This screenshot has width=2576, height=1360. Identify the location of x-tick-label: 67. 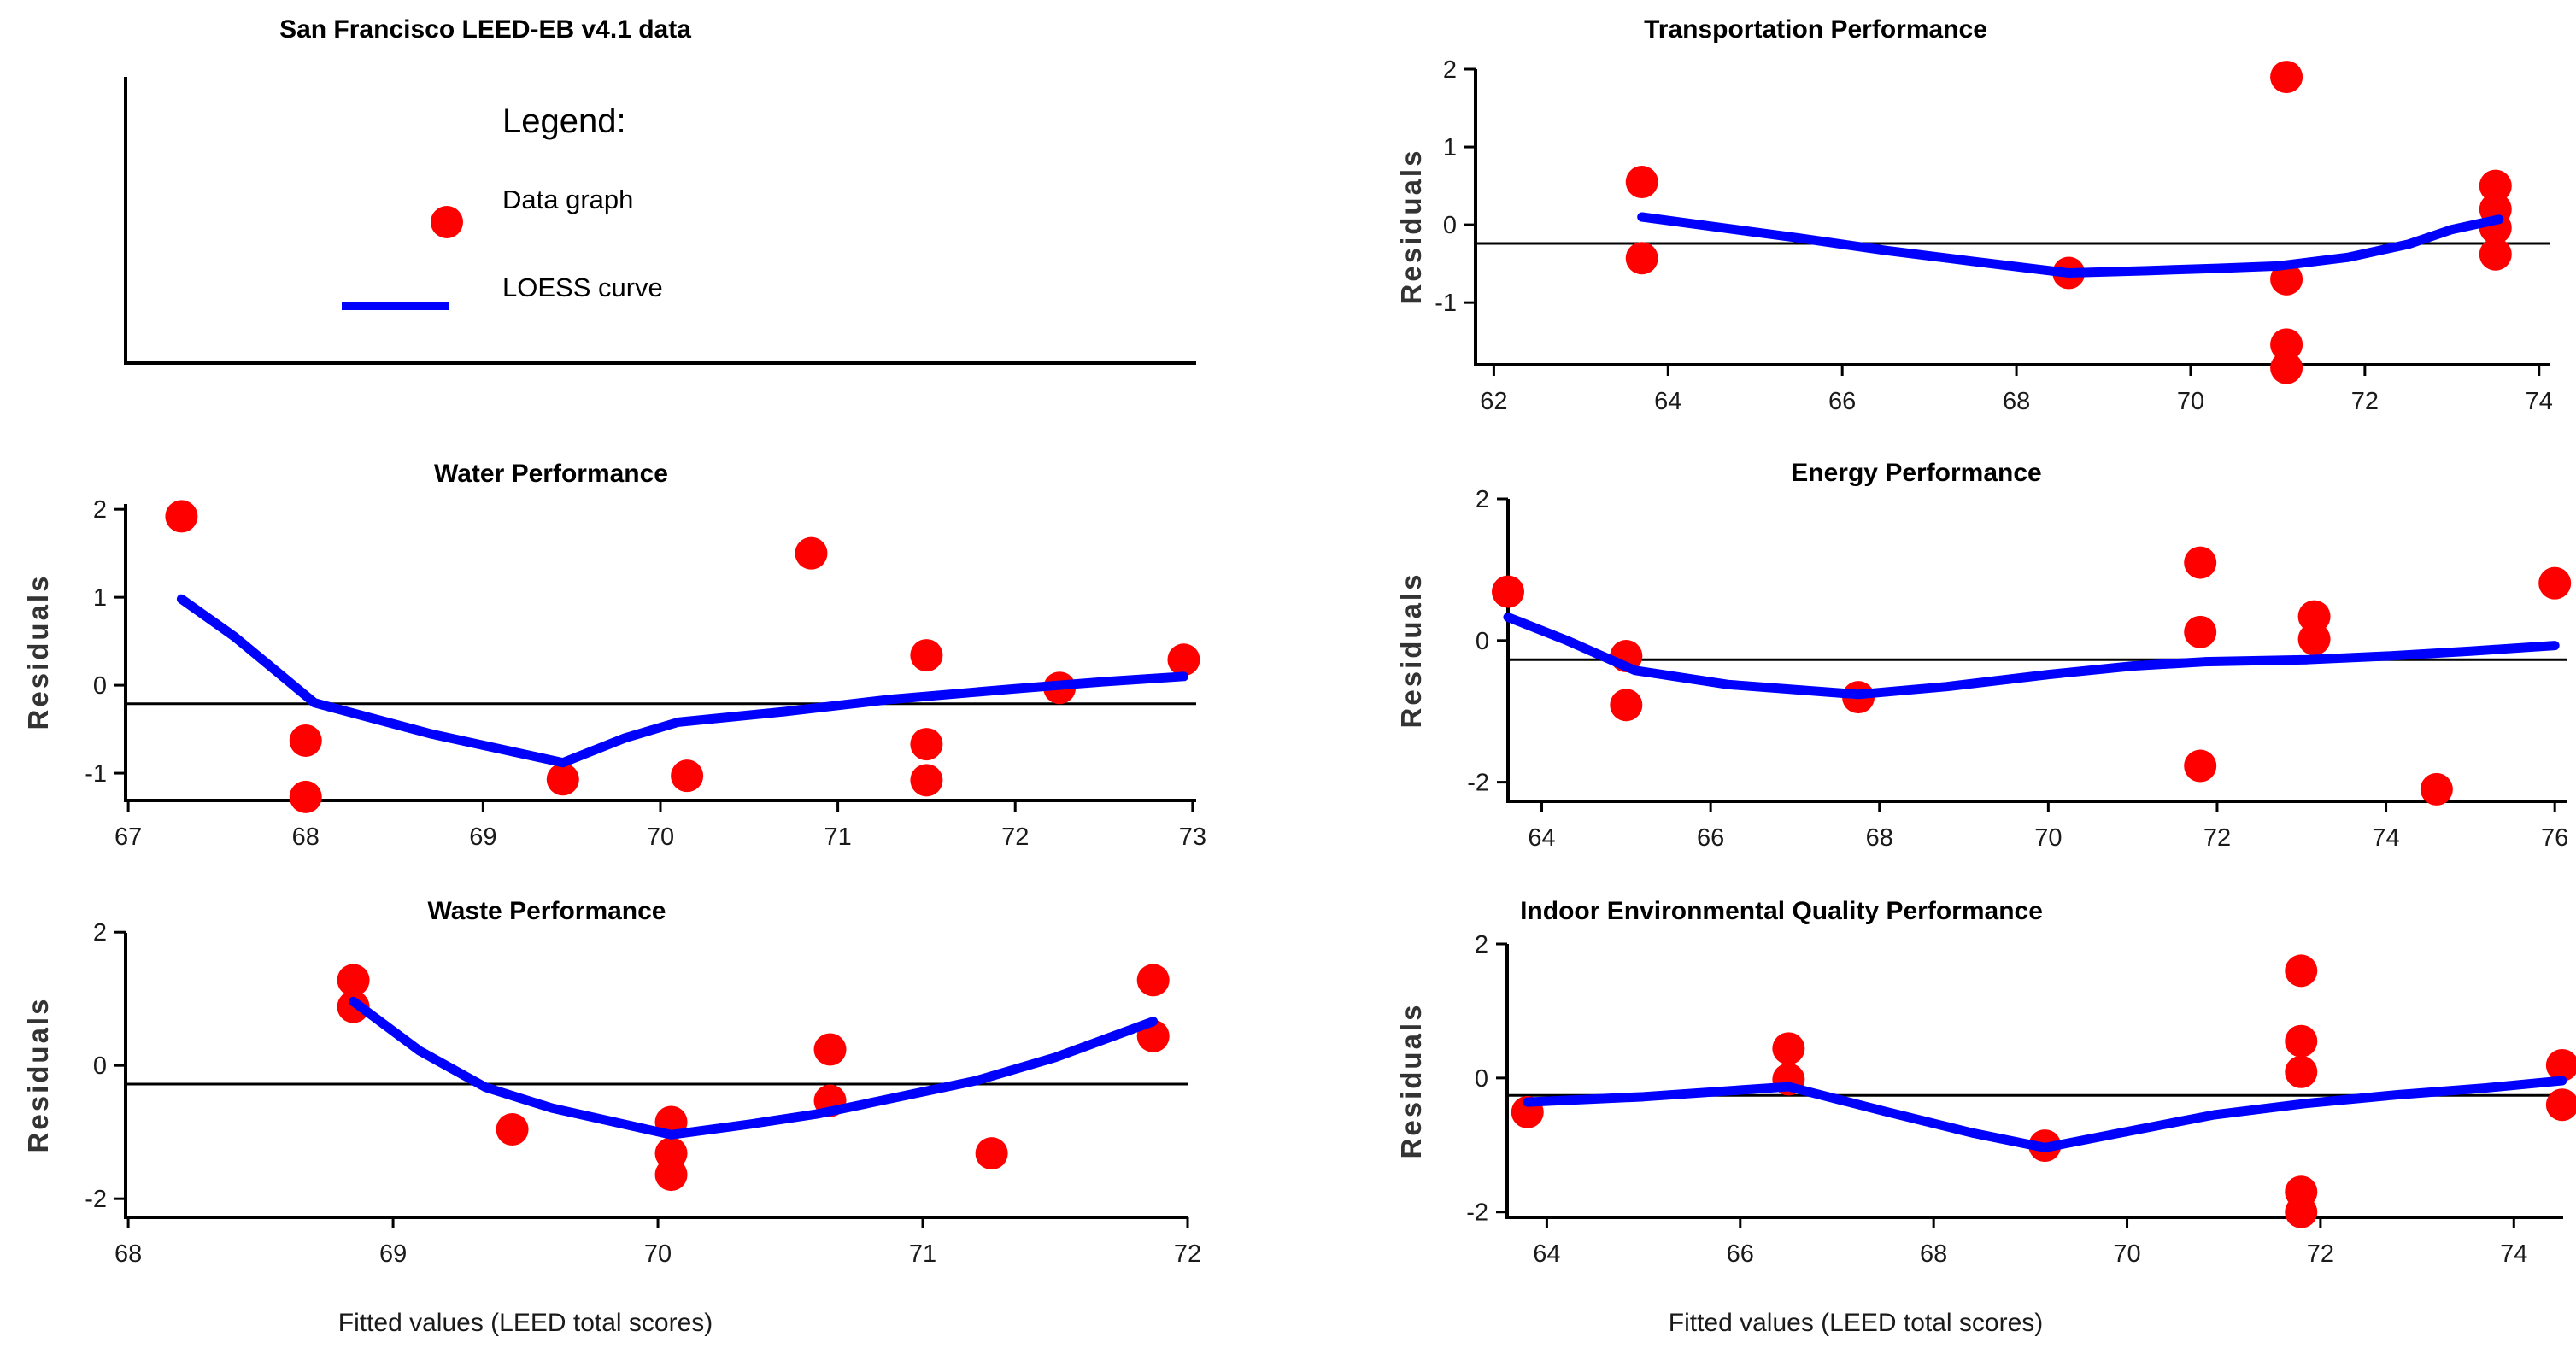
(128, 837).